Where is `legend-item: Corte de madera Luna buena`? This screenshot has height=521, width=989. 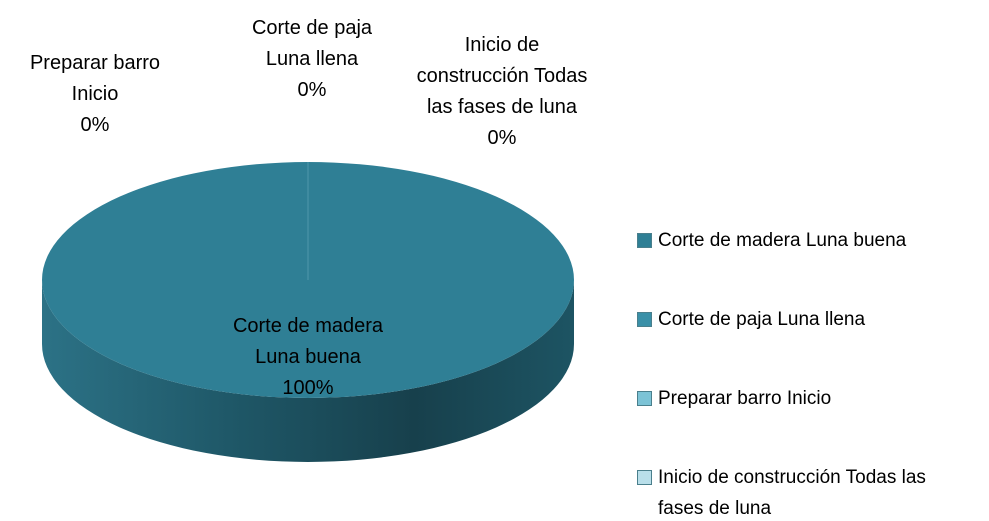
legend-item: Corte de madera Luna buena is located at coordinates (802, 240).